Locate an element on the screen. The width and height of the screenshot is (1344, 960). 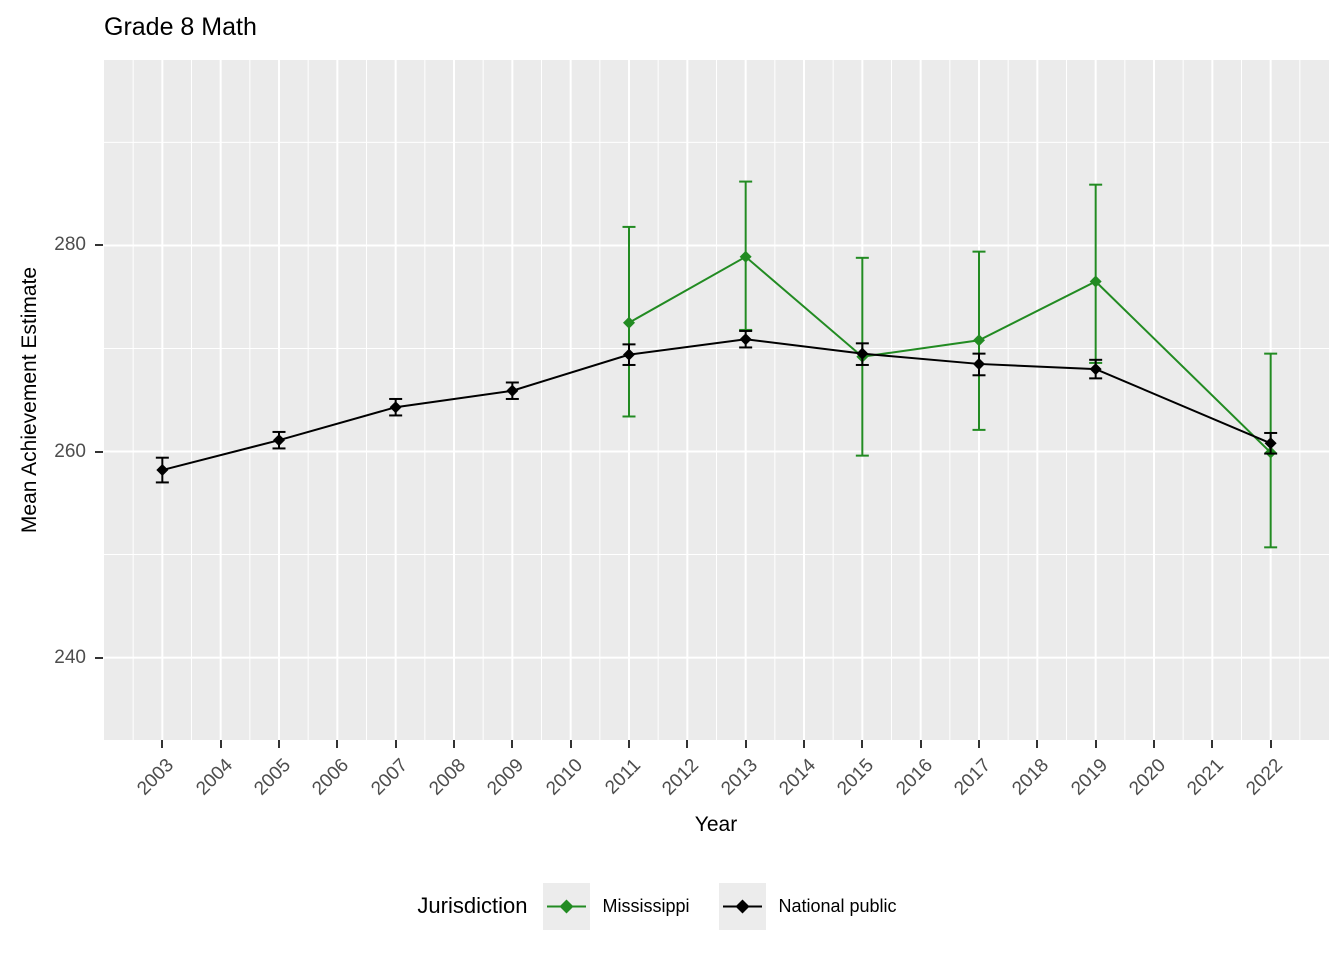
y-tick-label: 280 is located at coordinates (70, 245).